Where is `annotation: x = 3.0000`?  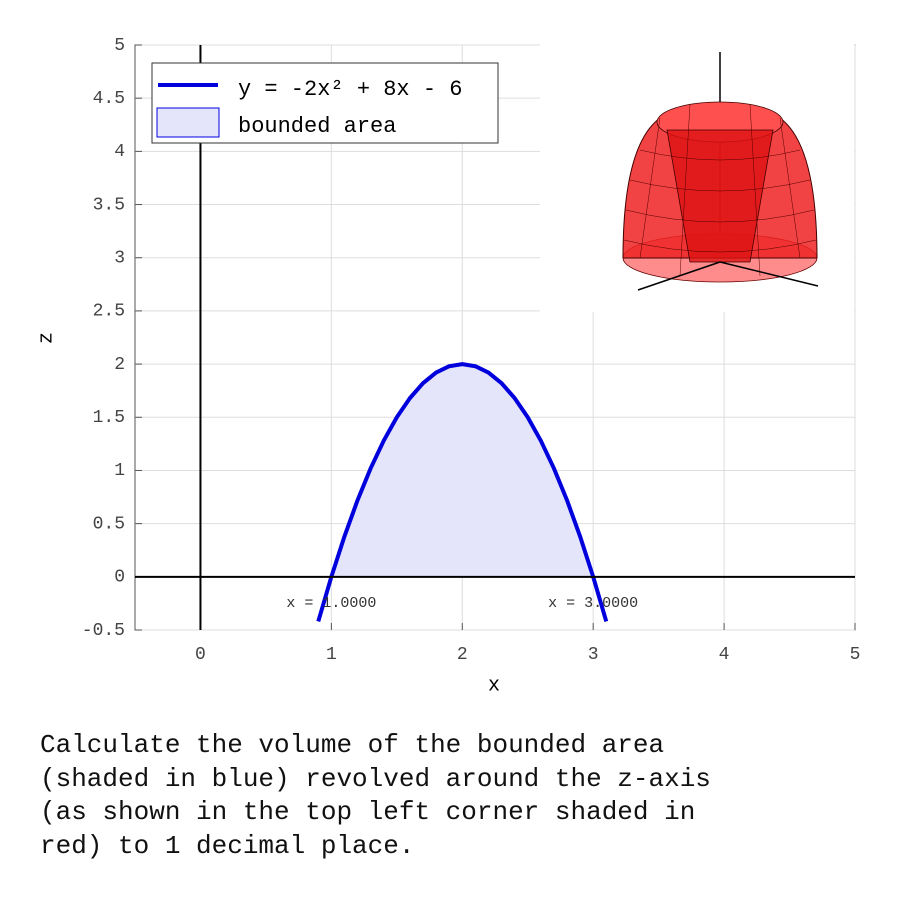
annotation: x = 3.0000 is located at coordinates (593, 603).